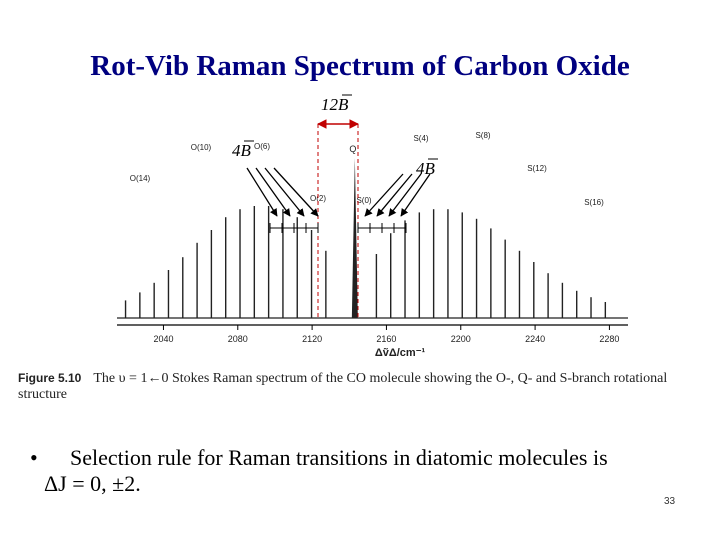 This screenshot has width=720, height=540. Describe the element at coordinates (262, 146) in the screenshot. I see `branch-line-label: O(6)` at that location.